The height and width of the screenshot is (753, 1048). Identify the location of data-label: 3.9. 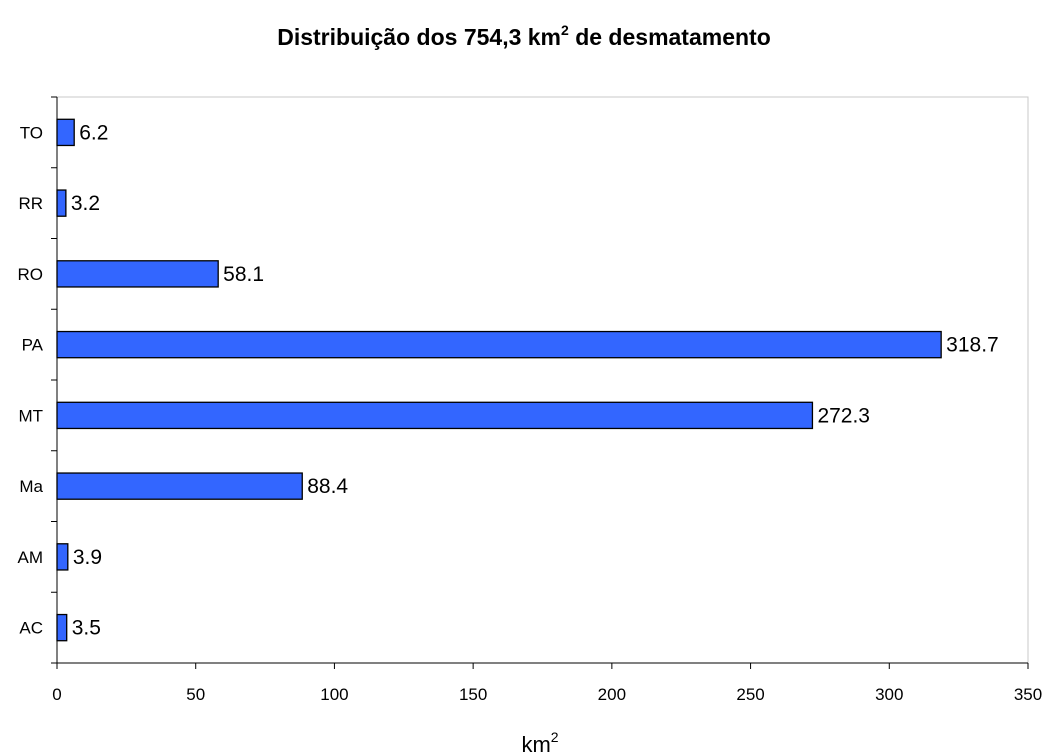
(87, 557).